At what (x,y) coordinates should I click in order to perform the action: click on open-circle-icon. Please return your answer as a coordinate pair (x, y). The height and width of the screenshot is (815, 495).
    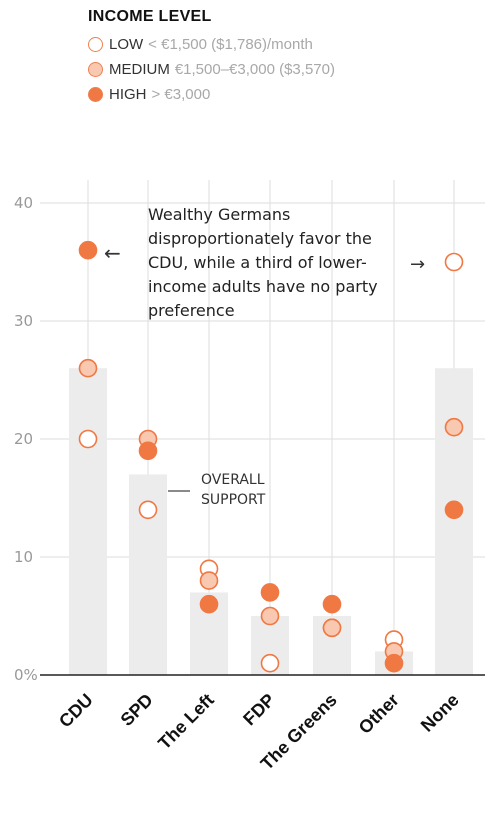
    Looking at the image, I should click on (95, 44).